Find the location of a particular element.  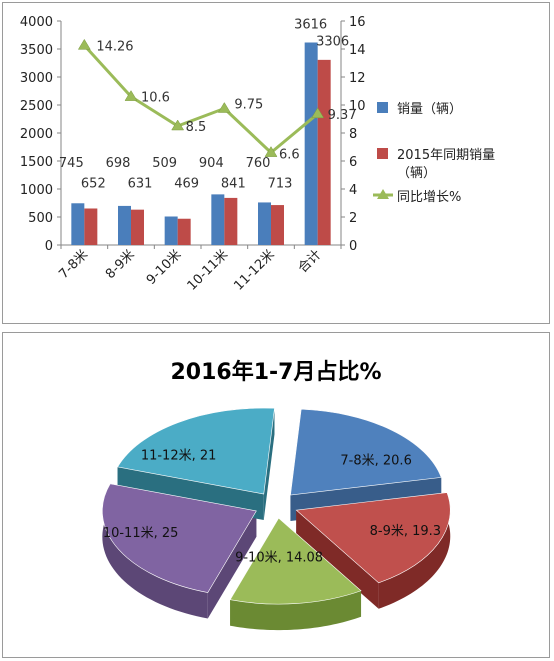

bar-data-label: 3306 is located at coordinates (332, 41).